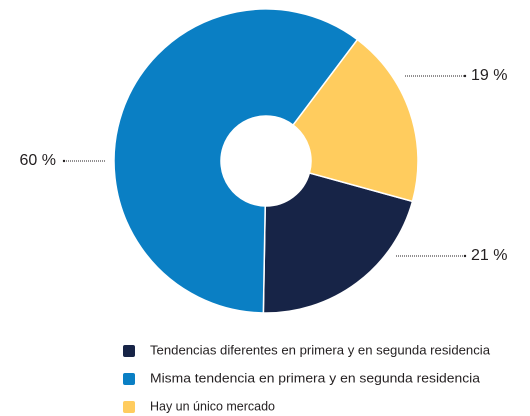 Image resolution: width=530 pixels, height=416 pixels. What do you see at coordinates (489, 255) in the screenshot?
I see `value-label: 21 %` at bounding box center [489, 255].